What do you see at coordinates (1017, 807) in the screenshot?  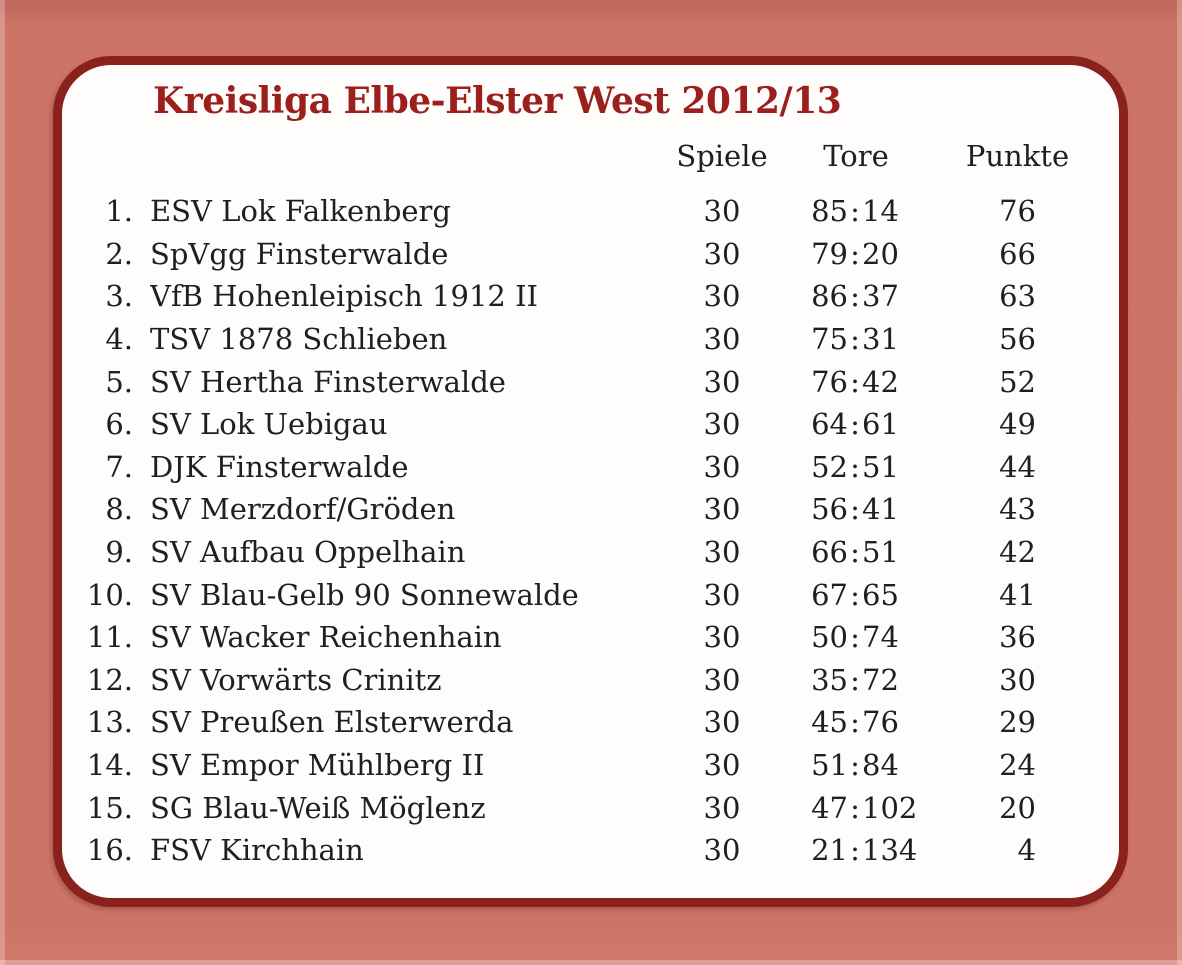 I see `punkte-cell: 20` at bounding box center [1017, 807].